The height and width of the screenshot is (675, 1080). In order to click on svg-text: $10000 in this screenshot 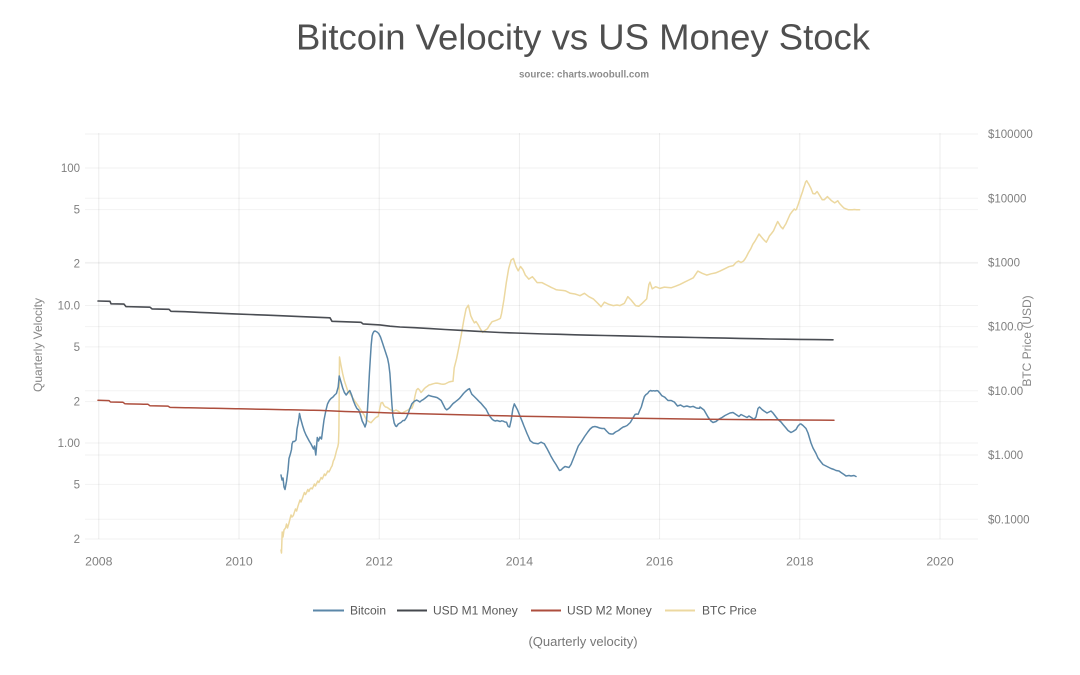, I will do `click(1007, 199)`.